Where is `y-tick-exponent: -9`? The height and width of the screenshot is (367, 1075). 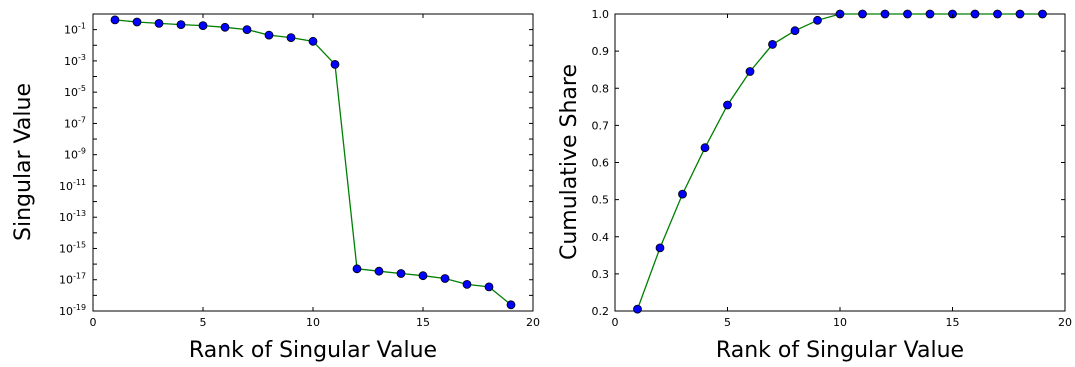 y-tick-exponent: -9 is located at coordinates (82, 151).